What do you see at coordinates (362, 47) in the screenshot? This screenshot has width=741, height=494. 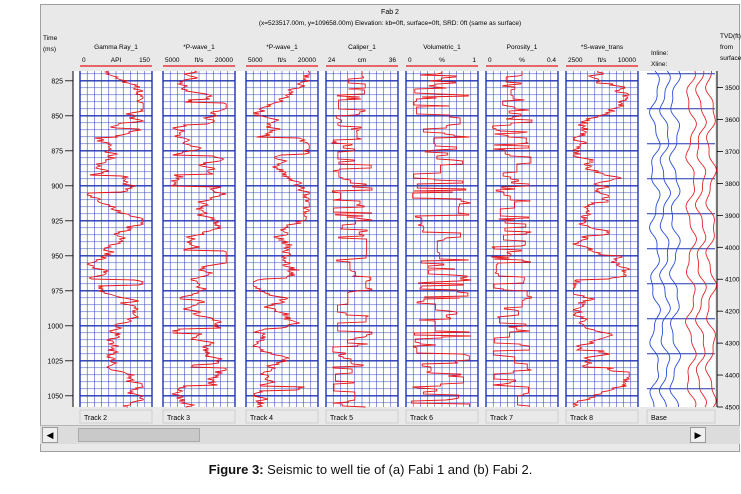 I see `track-header-name: Caliper_1` at bounding box center [362, 47].